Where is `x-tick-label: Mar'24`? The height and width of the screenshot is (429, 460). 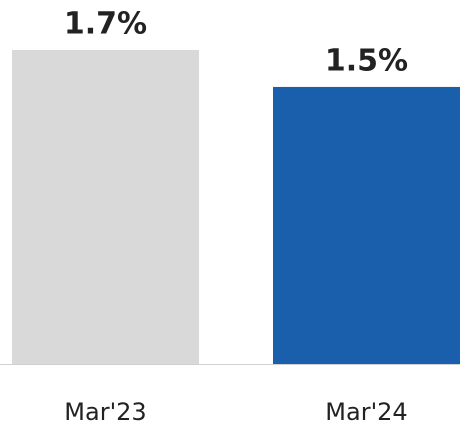
x-tick-label: Mar'24 is located at coordinates (366, 412).